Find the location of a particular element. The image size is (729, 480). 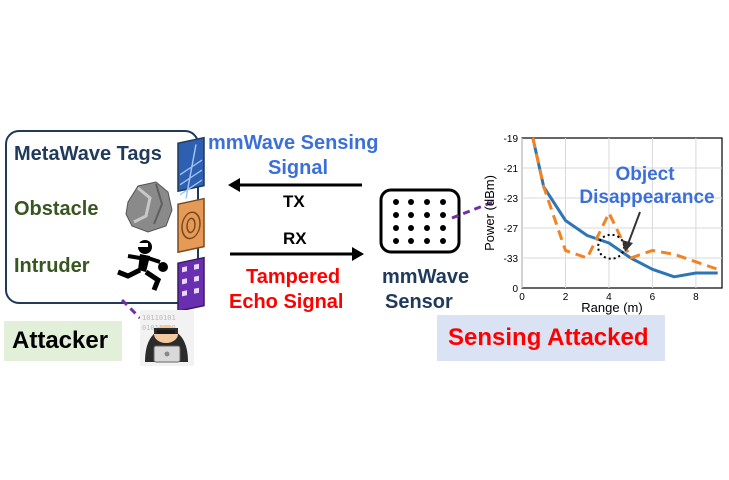

running-intruder-icon is located at coordinates (142, 265).